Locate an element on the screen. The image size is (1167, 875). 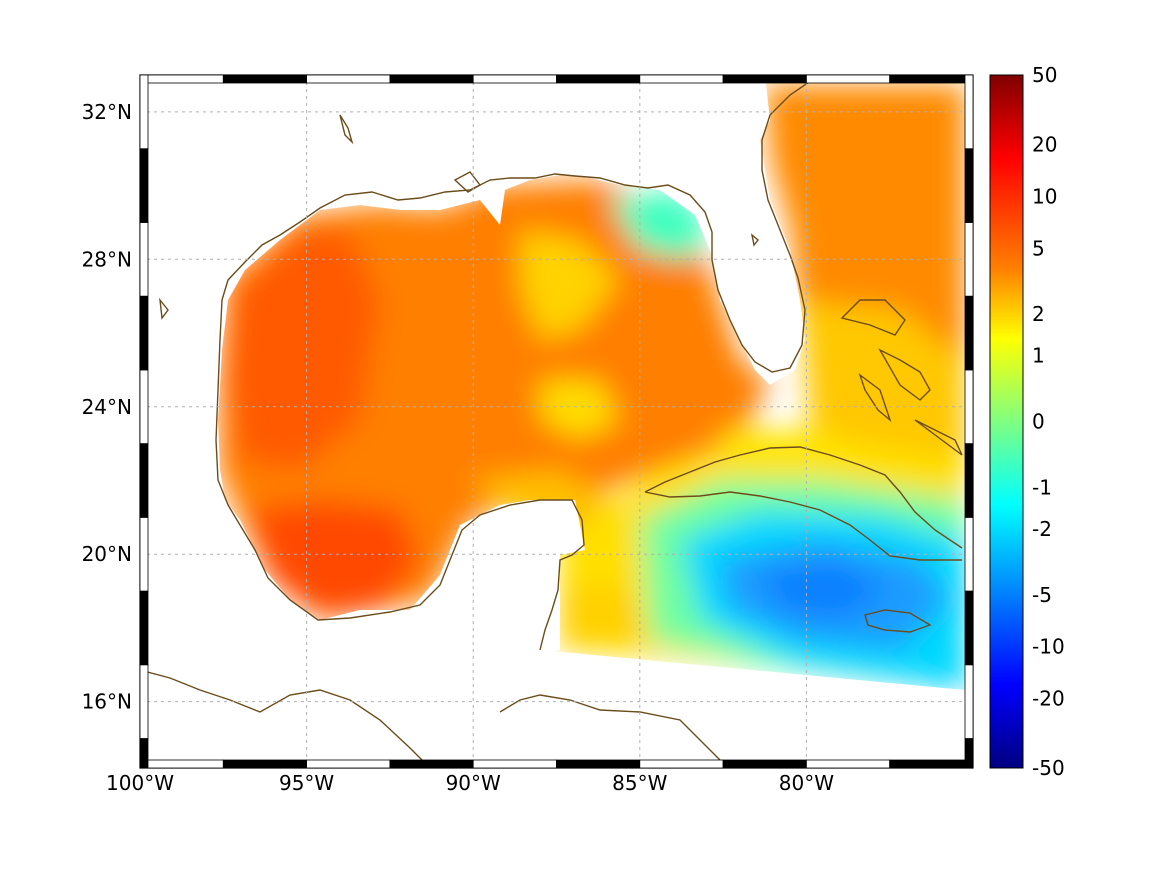
colorbar-label-3: 5 is located at coordinates (1038, 248).